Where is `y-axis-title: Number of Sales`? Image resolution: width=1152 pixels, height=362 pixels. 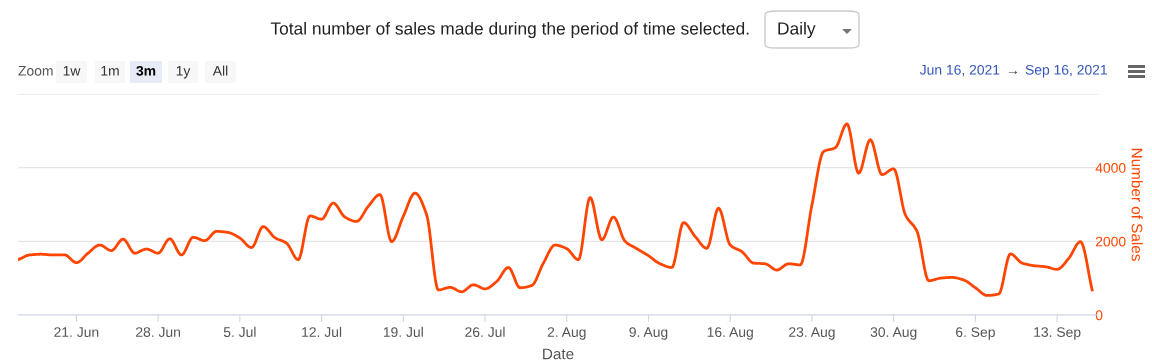
y-axis-title: Number of Sales is located at coordinates (1137, 204).